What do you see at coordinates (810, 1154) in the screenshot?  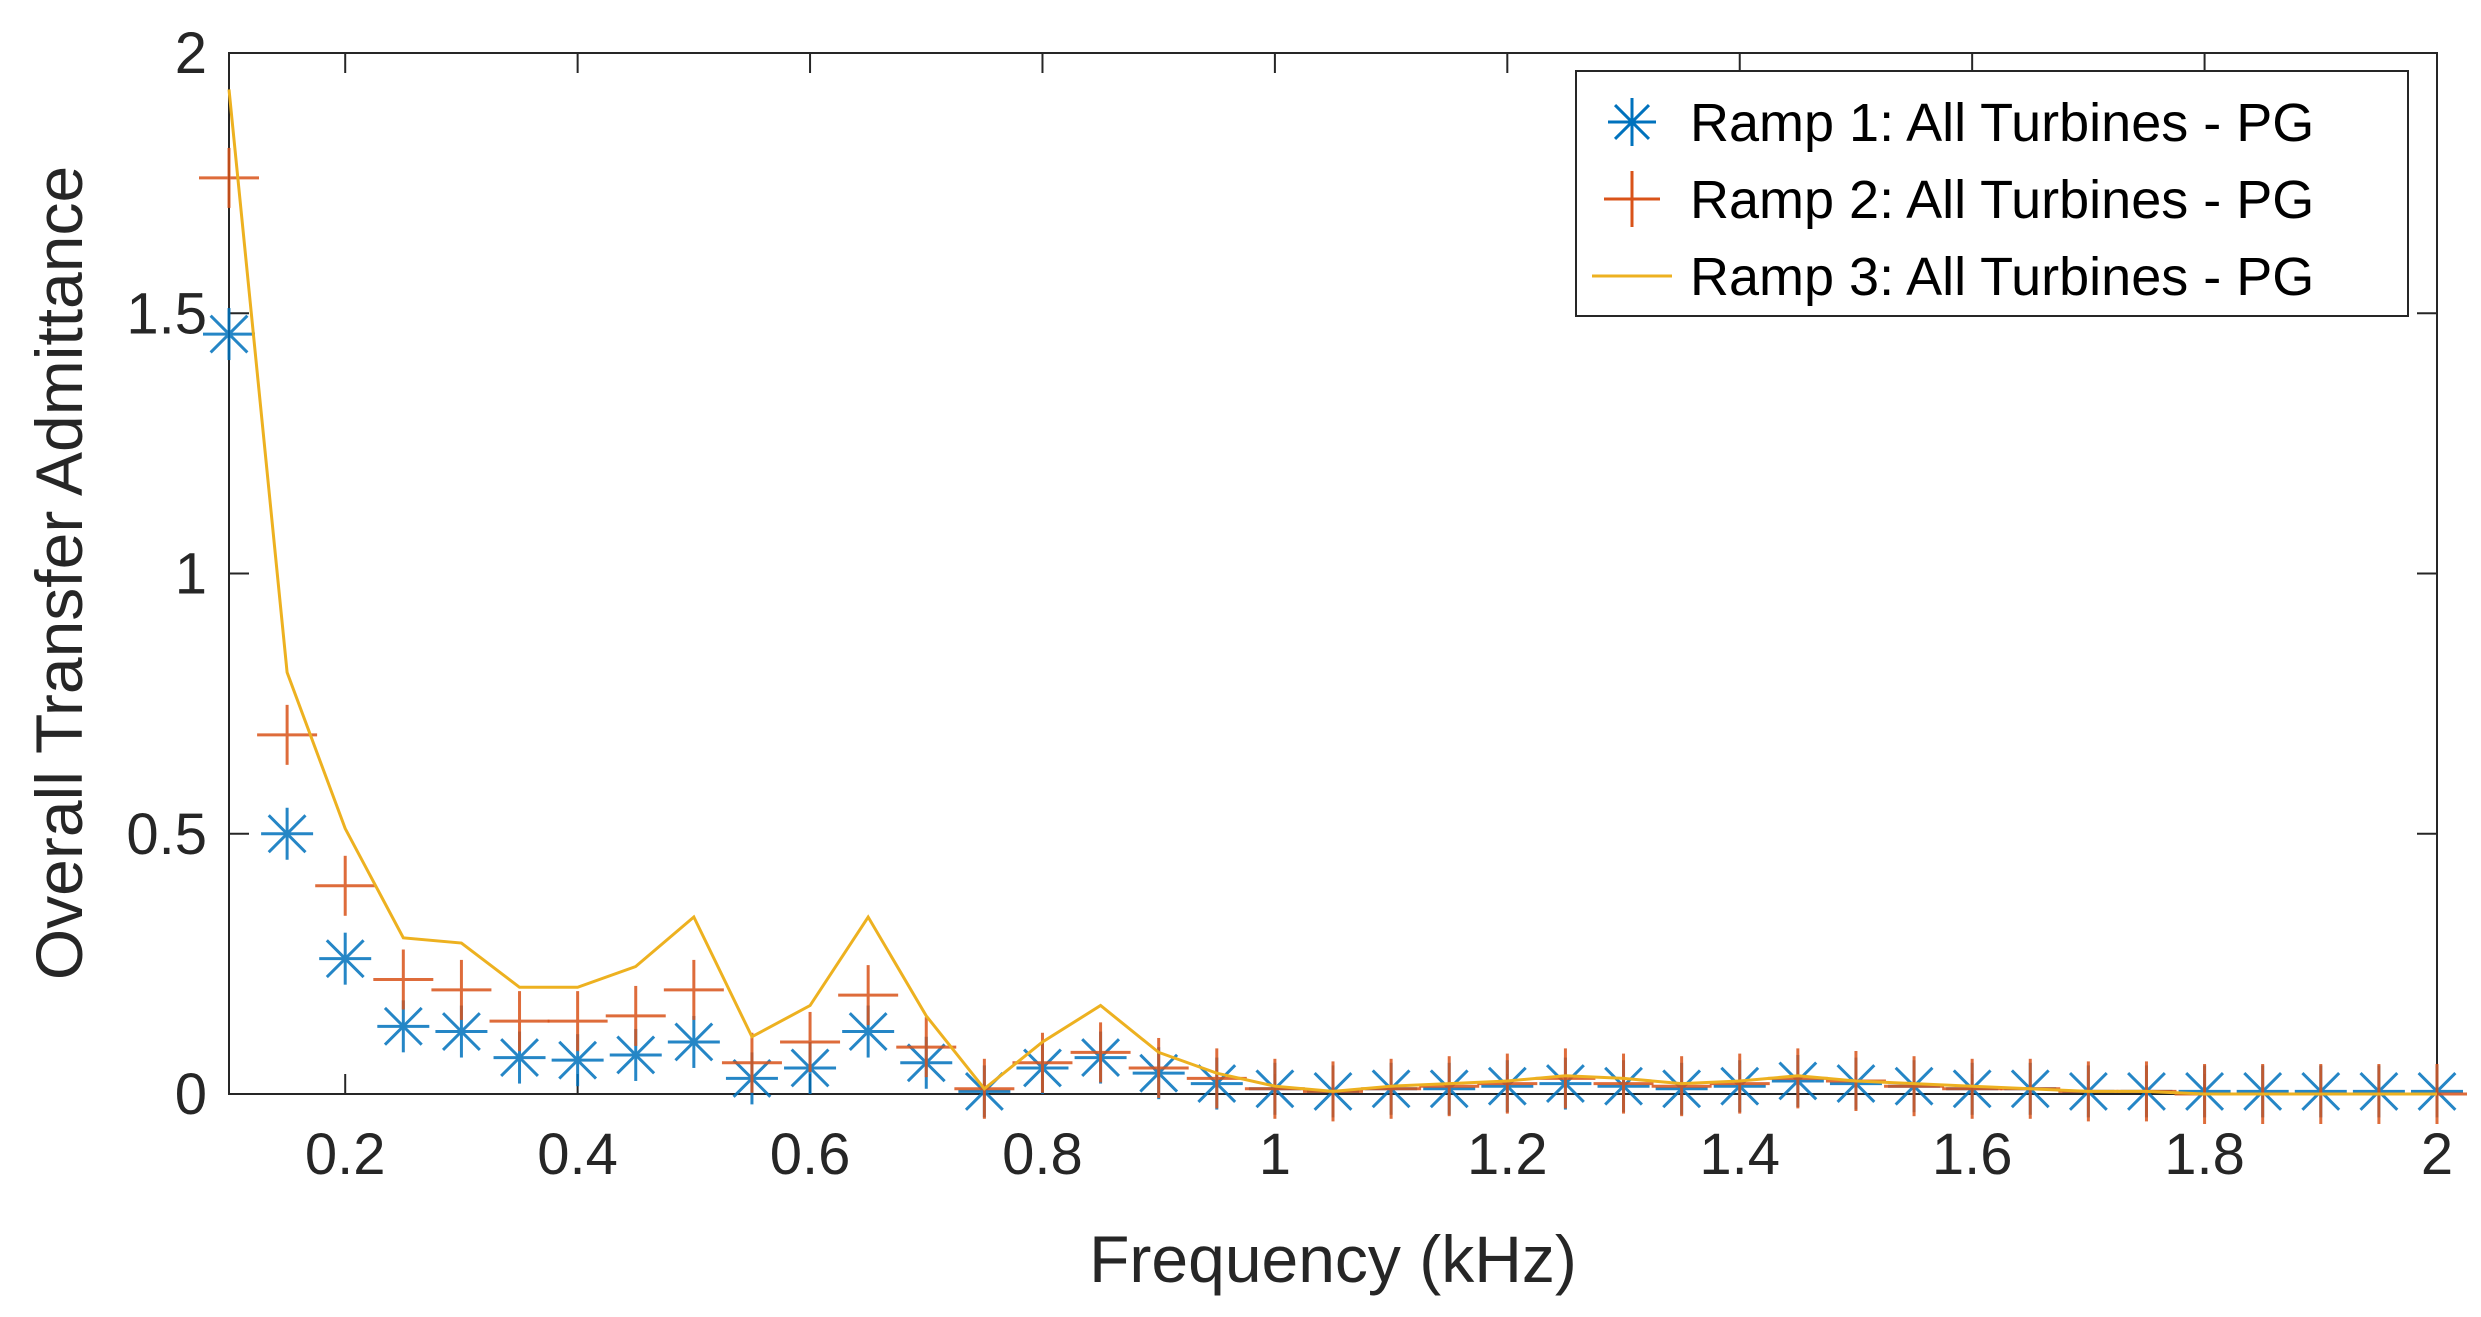 I see `x-tick-label: 0.6` at bounding box center [810, 1154].